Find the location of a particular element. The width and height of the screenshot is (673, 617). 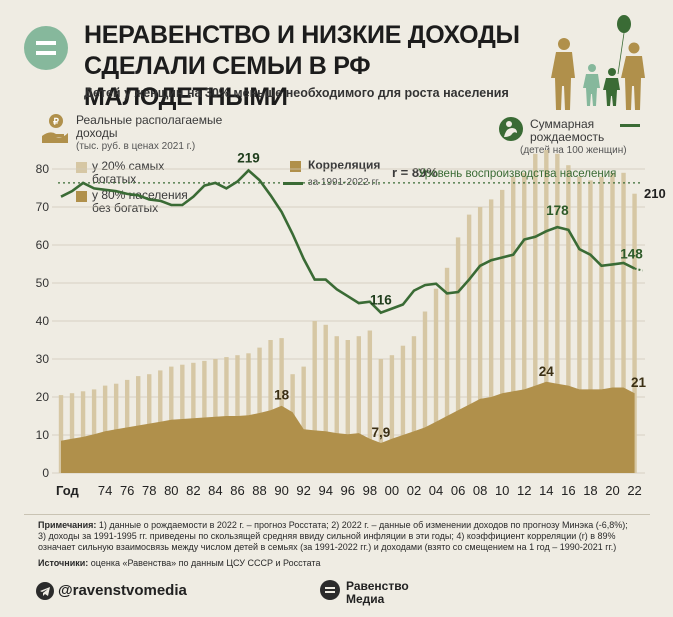

x-axis-label: Год is located at coordinates (67, 490).